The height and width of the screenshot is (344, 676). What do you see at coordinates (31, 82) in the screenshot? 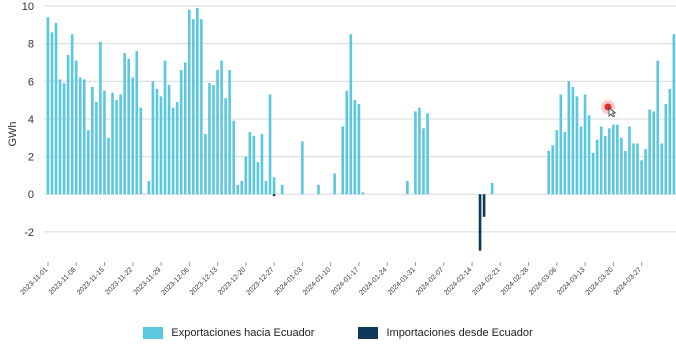
I see `y-tick-label: 6` at bounding box center [31, 82].